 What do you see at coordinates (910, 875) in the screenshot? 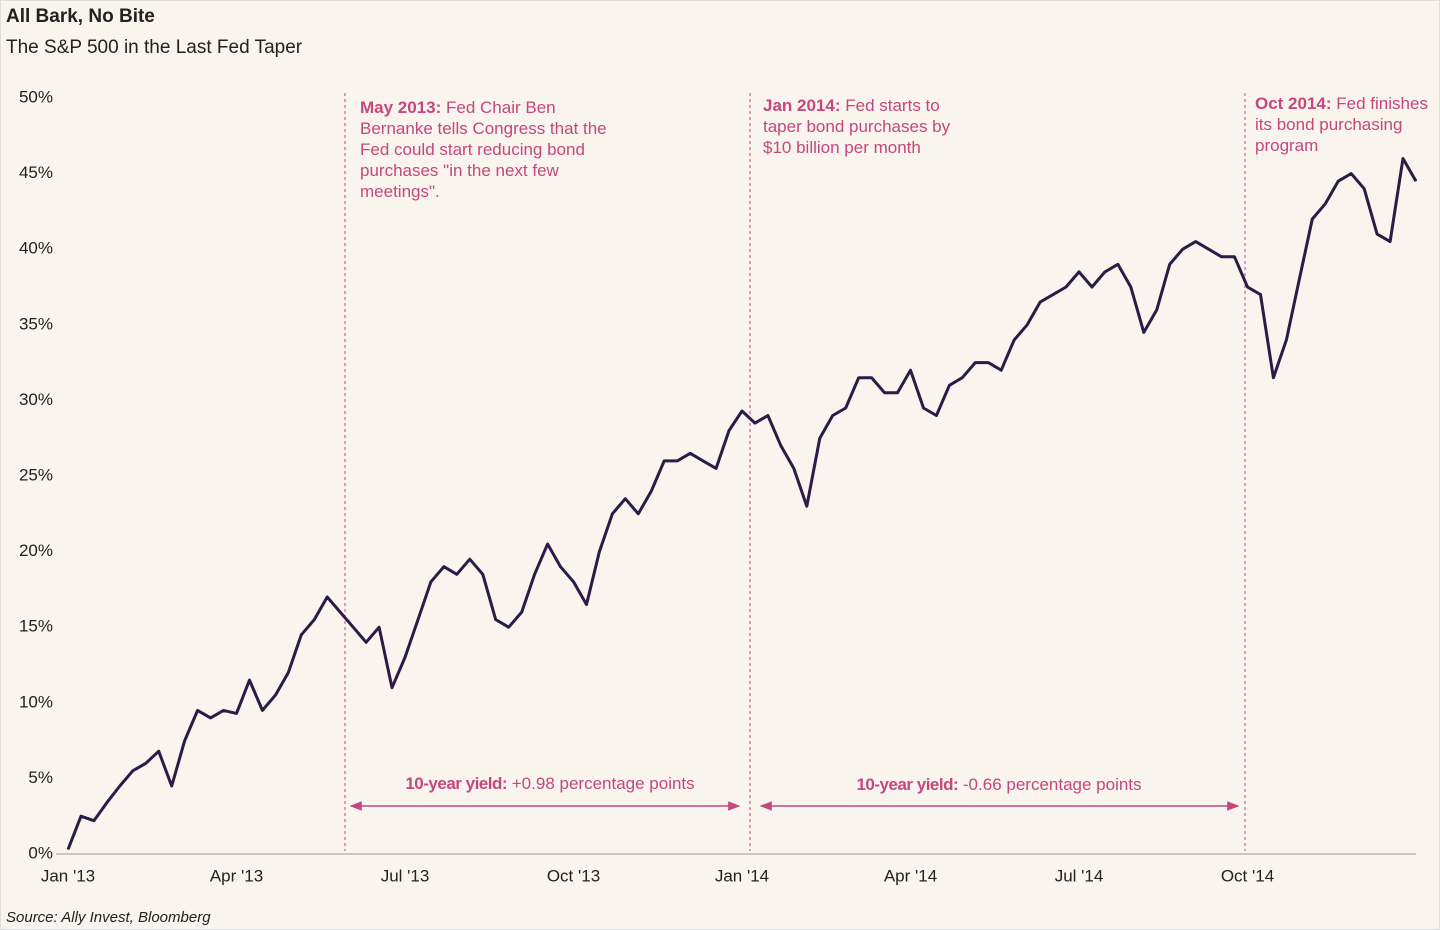
I see `x-tick-label: Apr '14` at bounding box center [910, 875].